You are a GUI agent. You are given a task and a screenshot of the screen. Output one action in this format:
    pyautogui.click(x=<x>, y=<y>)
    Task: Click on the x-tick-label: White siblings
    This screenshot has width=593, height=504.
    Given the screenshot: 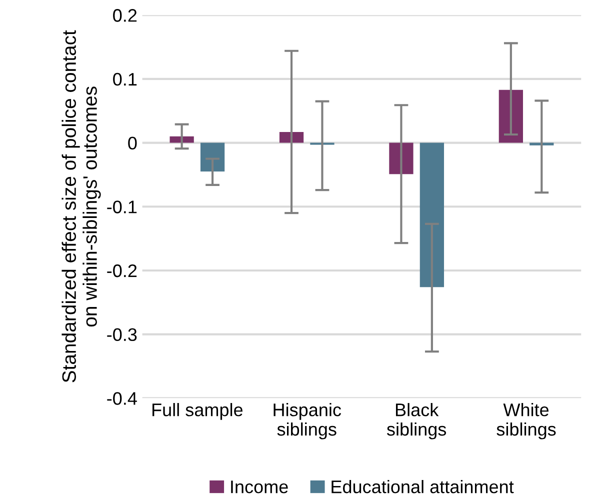 What is the action you would take?
    pyautogui.click(x=526, y=421)
    